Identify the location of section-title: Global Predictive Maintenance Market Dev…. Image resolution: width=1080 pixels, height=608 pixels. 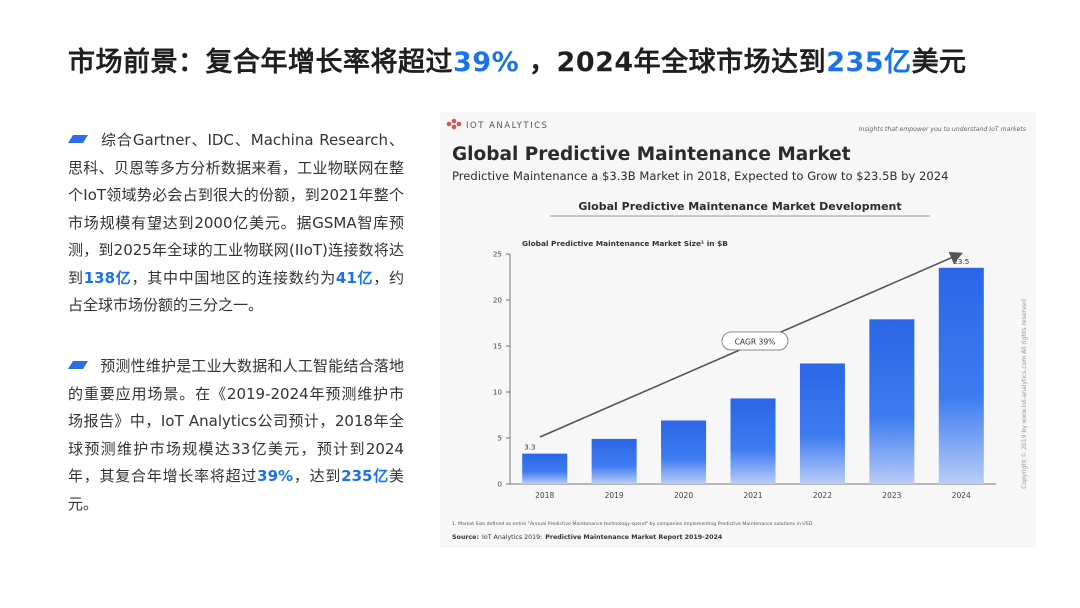
(739, 206).